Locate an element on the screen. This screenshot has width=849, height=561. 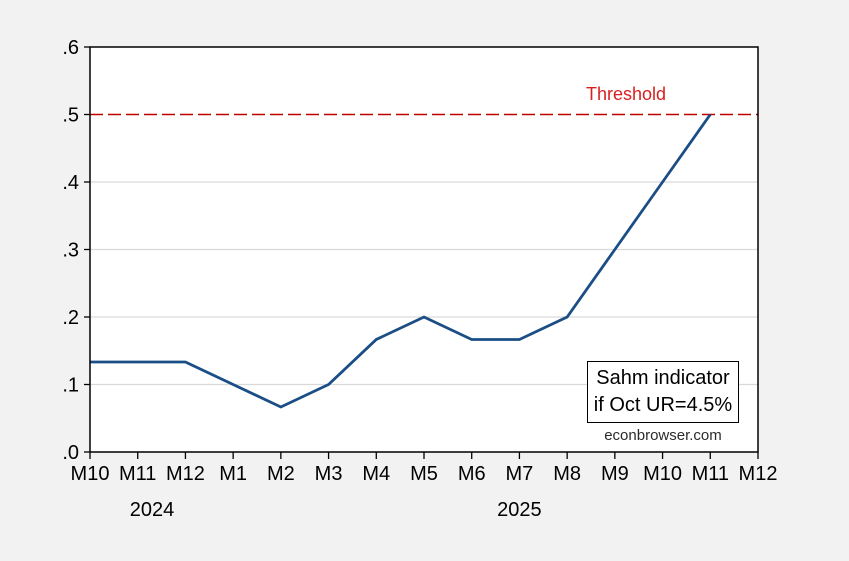
y-tick-label: .2 is located at coordinates (70, 318).